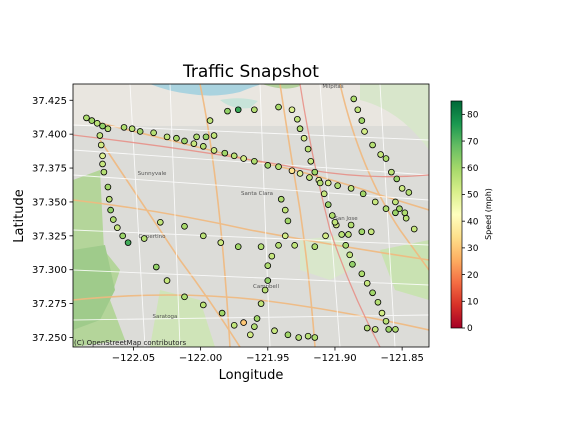  What do you see at coordinates (473, 169) in the screenshot?
I see `colorbar-tick-label: 60` at bounding box center [473, 169].